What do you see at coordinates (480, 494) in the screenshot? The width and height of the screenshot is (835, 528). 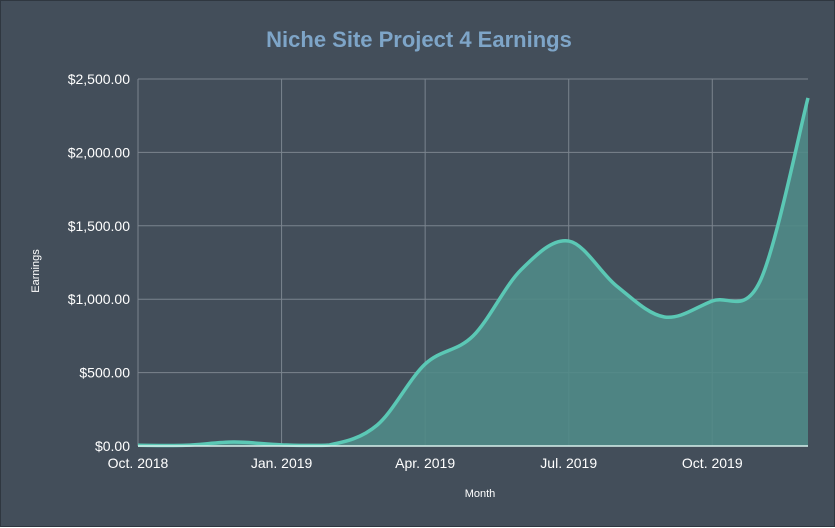 I see `x-axis-label: Month` at bounding box center [480, 494].